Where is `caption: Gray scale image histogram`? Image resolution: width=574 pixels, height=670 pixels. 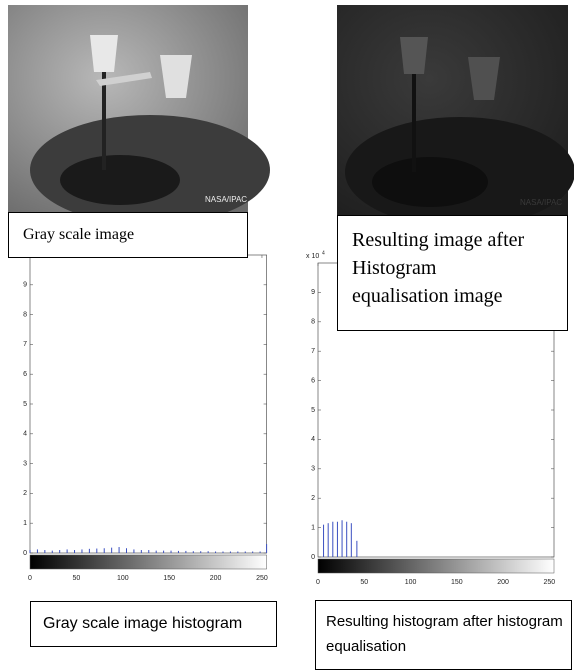 caption: Gray scale image histogram is located at coordinates (153, 624).